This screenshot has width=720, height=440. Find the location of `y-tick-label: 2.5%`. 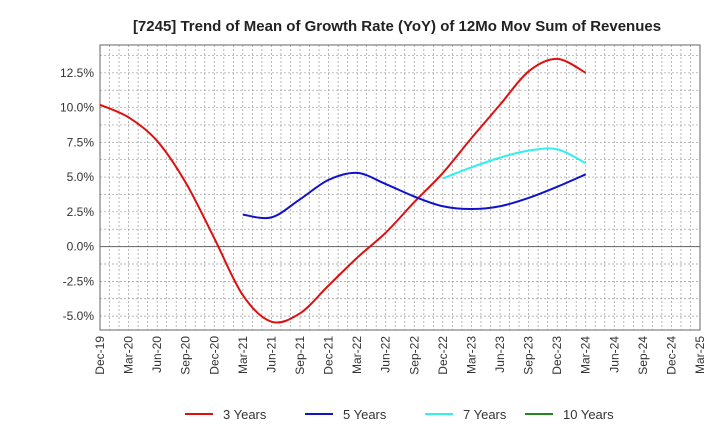

y-tick-label: 2.5% is located at coordinates (81, 212).